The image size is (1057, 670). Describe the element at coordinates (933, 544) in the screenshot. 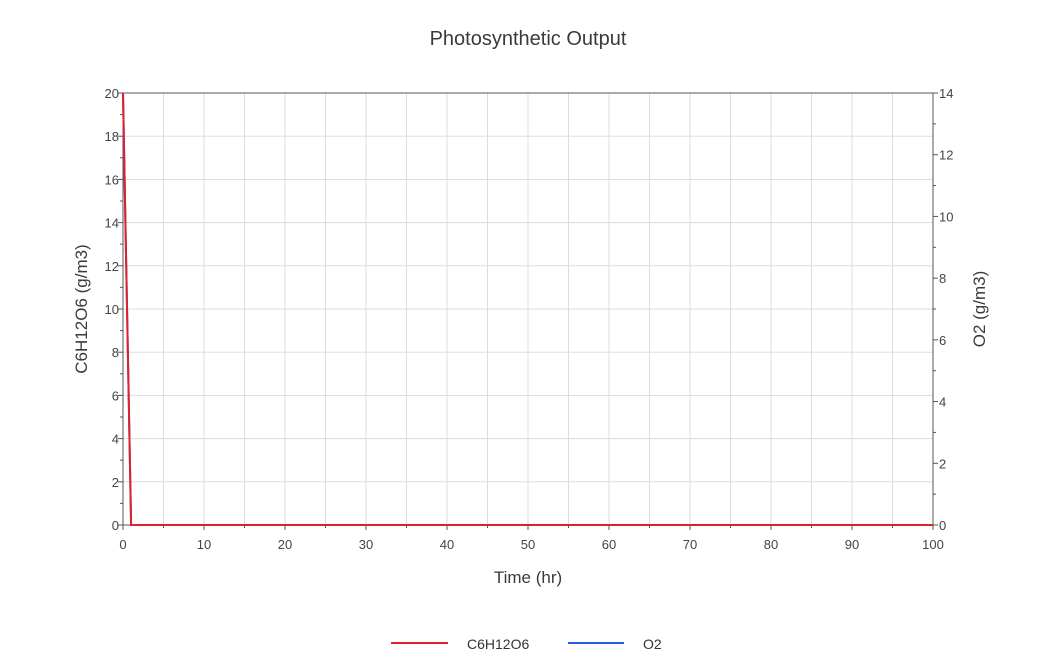

I see `x-tick-label: 100` at that location.